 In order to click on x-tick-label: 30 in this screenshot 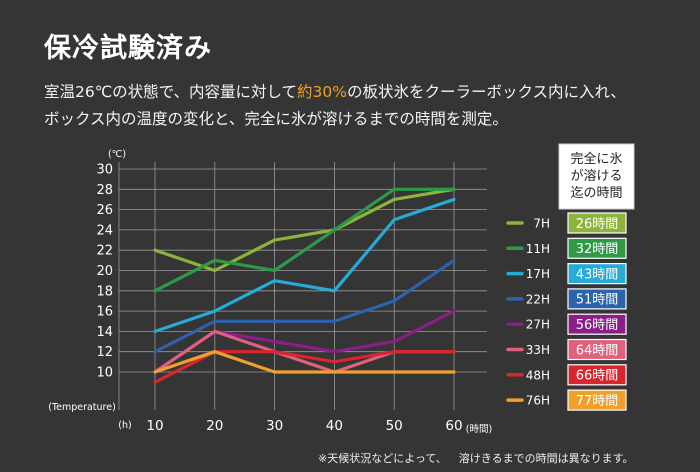, I will do `click(274, 426)`.